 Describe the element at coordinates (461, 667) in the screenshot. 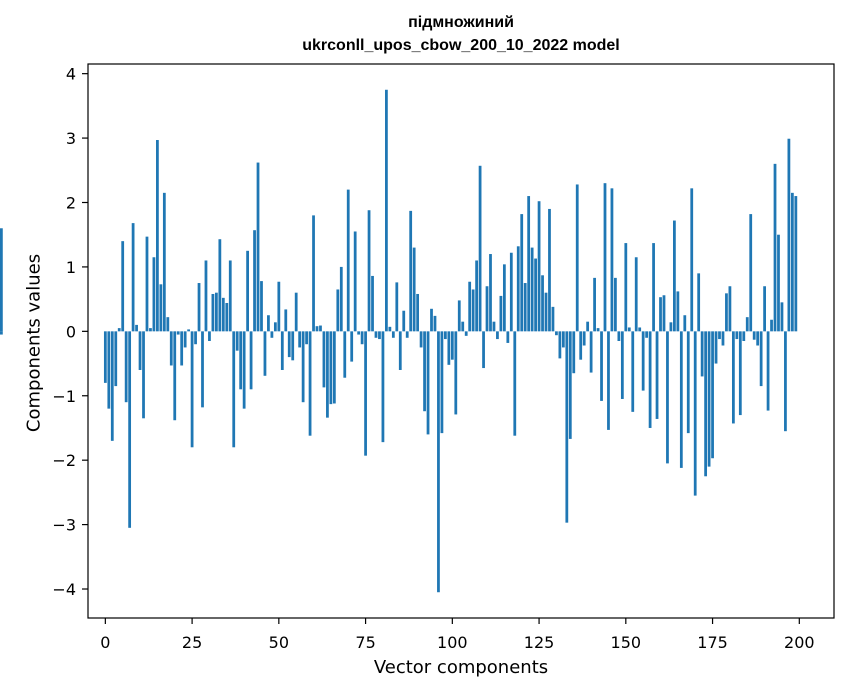

I see `x-axis-label: Vector components` at that location.